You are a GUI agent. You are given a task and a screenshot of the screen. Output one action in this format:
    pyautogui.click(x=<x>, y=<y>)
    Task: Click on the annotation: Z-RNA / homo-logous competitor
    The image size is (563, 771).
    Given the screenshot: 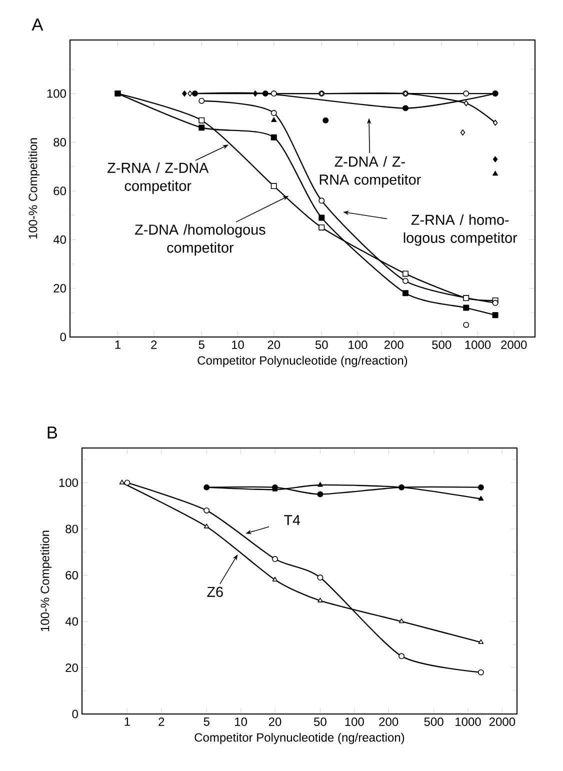 What is the action you would take?
    pyautogui.click(x=461, y=230)
    